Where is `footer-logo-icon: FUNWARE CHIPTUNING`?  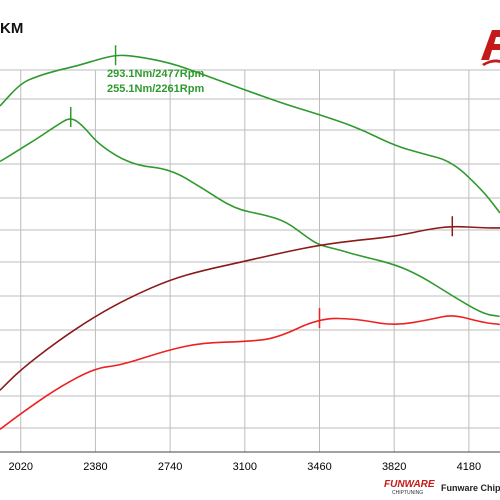 footer-logo-icon: FUNWARE CHIPTUNING is located at coordinates (409, 487).